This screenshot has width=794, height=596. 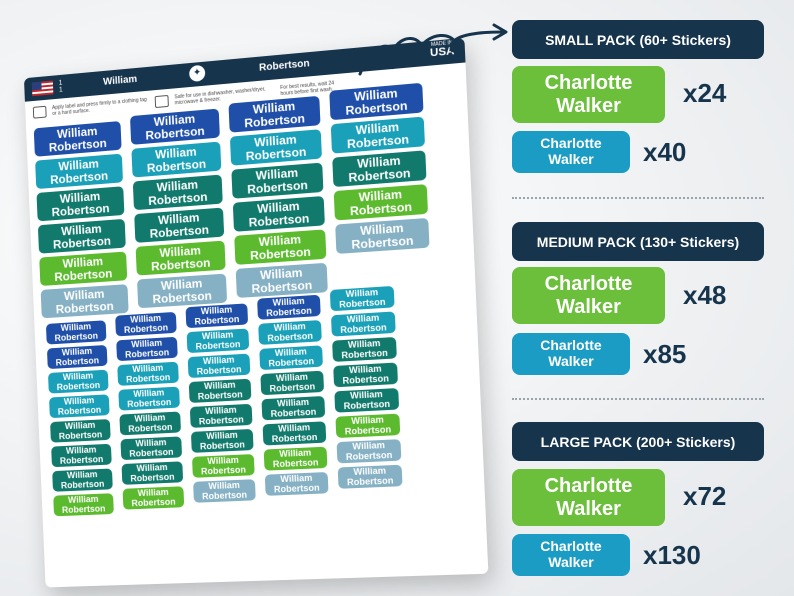 I want to click on small-pack-title: SMALL PACK (60+ Stickers), so click(x=638, y=39).